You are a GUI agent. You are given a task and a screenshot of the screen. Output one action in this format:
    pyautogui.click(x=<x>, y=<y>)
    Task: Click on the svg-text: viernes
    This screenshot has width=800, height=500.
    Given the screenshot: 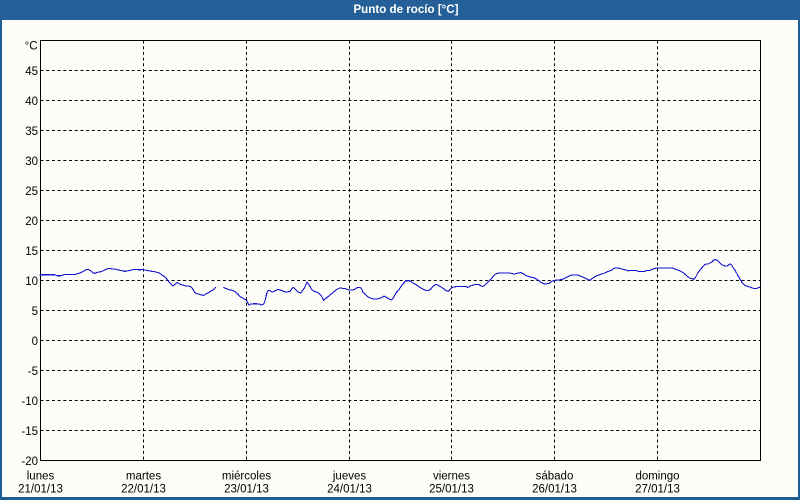 What is the action you would take?
    pyautogui.click(x=451, y=477)
    